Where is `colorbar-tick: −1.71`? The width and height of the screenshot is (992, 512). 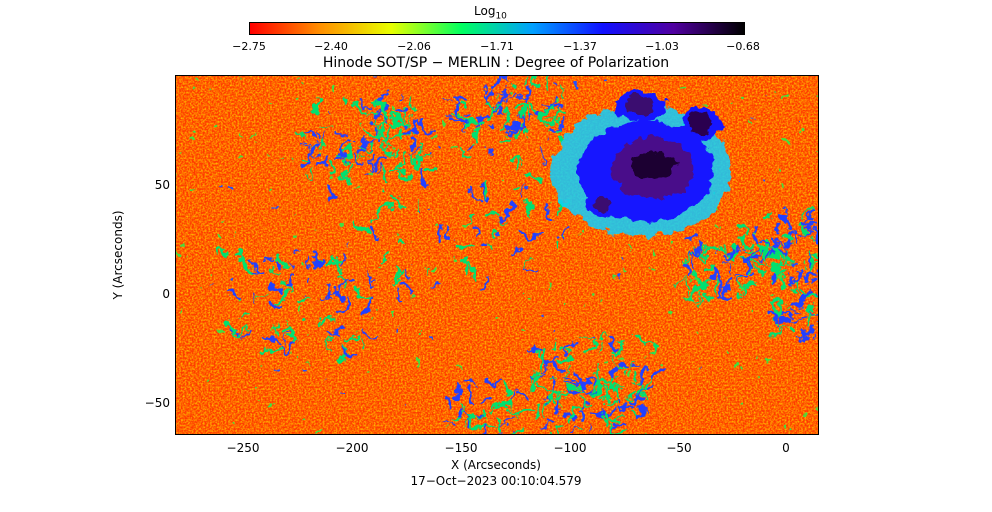
colorbar-tick: −1.71 is located at coordinates (497, 46).